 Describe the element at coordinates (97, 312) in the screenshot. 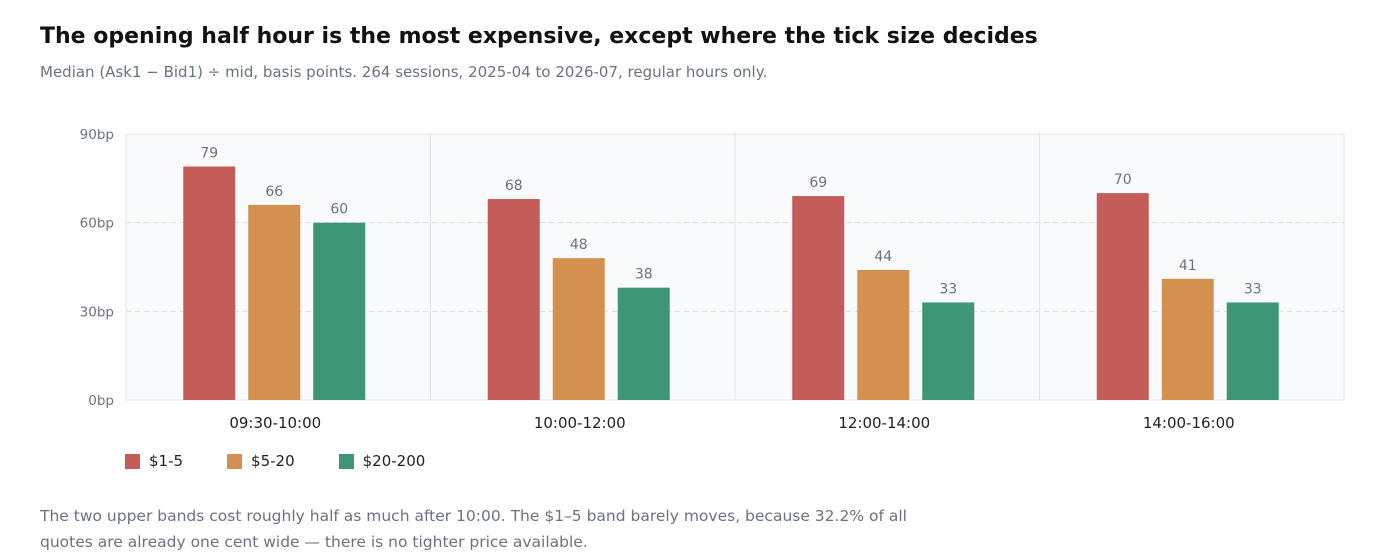

I see `y-tick-label: 30bp` at that location.